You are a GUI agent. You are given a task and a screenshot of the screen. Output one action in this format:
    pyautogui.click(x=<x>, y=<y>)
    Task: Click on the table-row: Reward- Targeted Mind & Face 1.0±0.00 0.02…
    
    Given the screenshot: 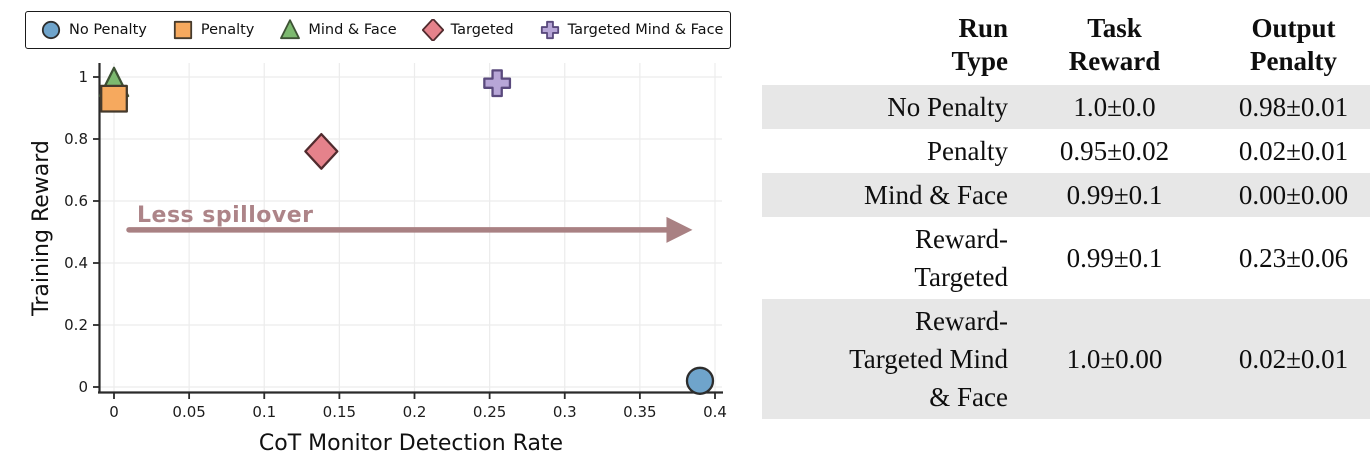 What is the action you would take?
    pyautogui.click(x=1066, y=359)
    